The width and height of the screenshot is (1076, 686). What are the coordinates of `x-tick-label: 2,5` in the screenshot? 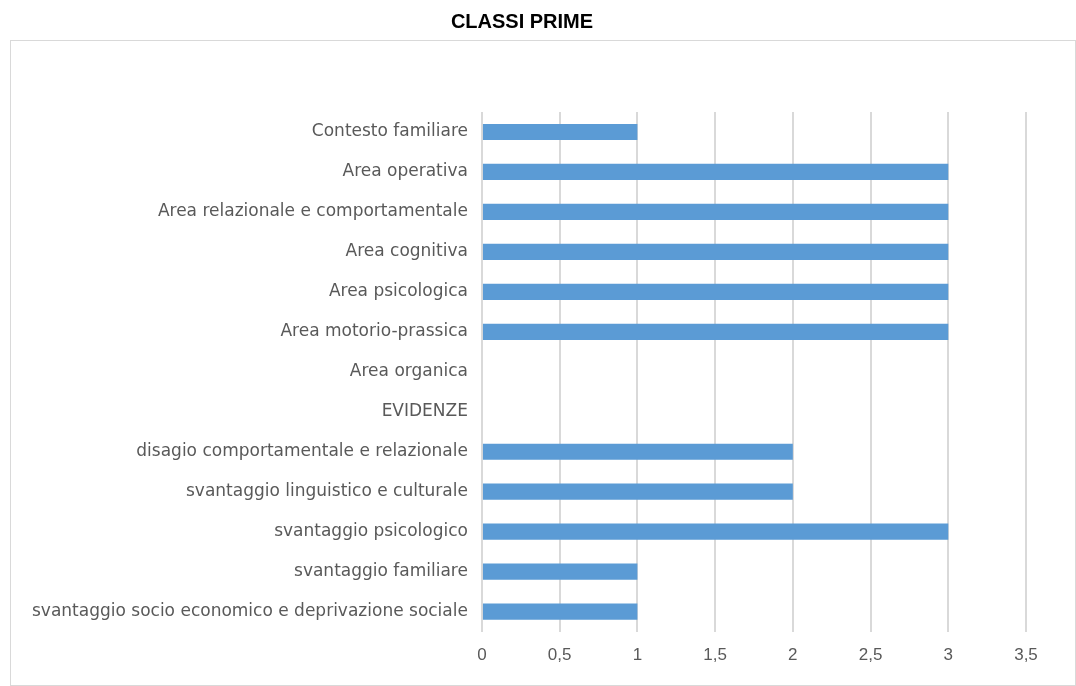 It's located at (870, 655).